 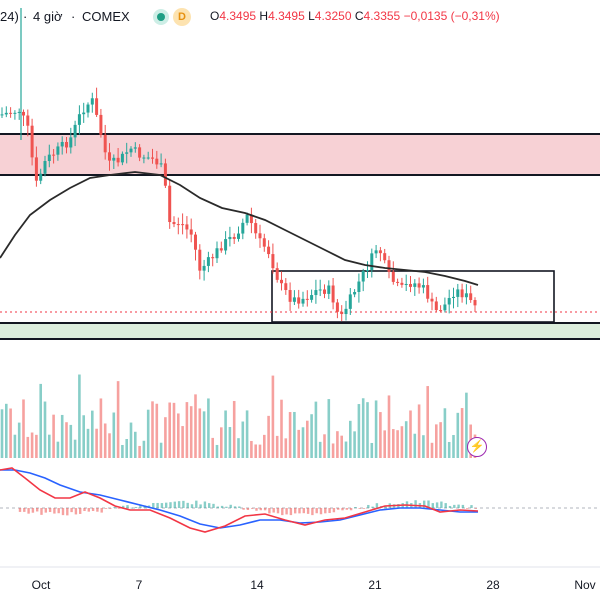 What do you see at coordinates (300, 331) in the screenshot?
I see `support-zone` at bounding box center [300, 331].